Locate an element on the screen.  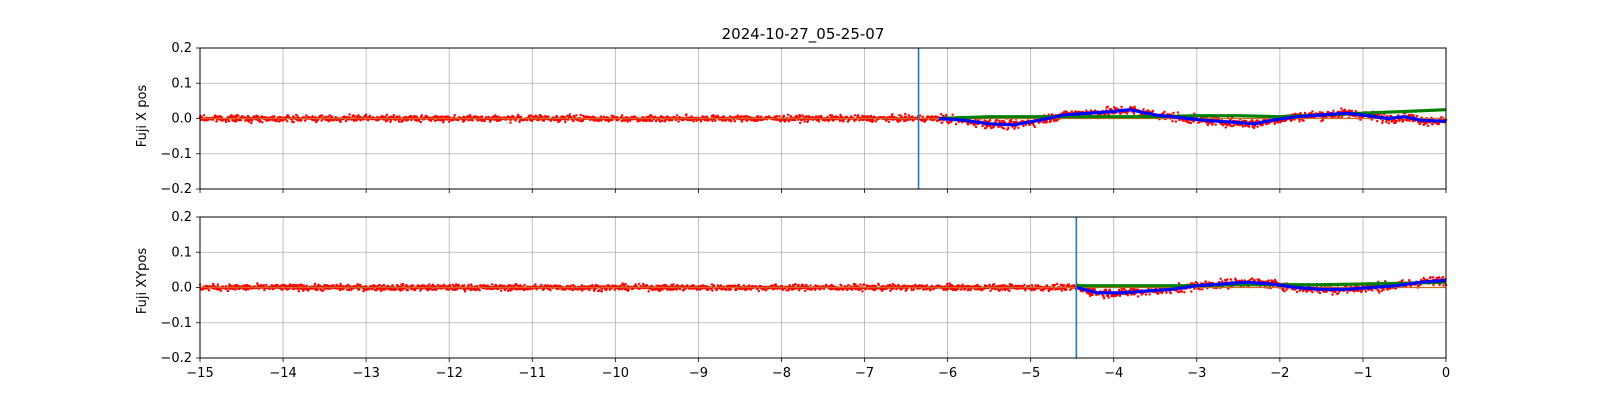
x-tick-label: −5 is located at coordinates (1030, 373).